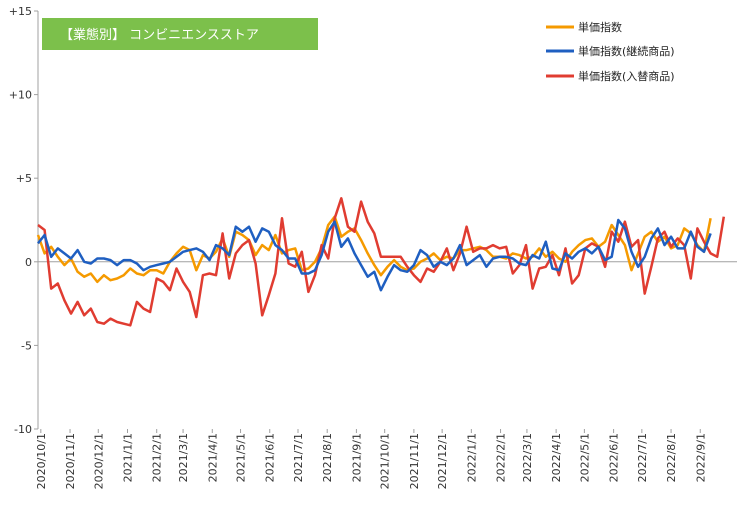  I want to click on y-tick-label: +15, so click(20, 11).